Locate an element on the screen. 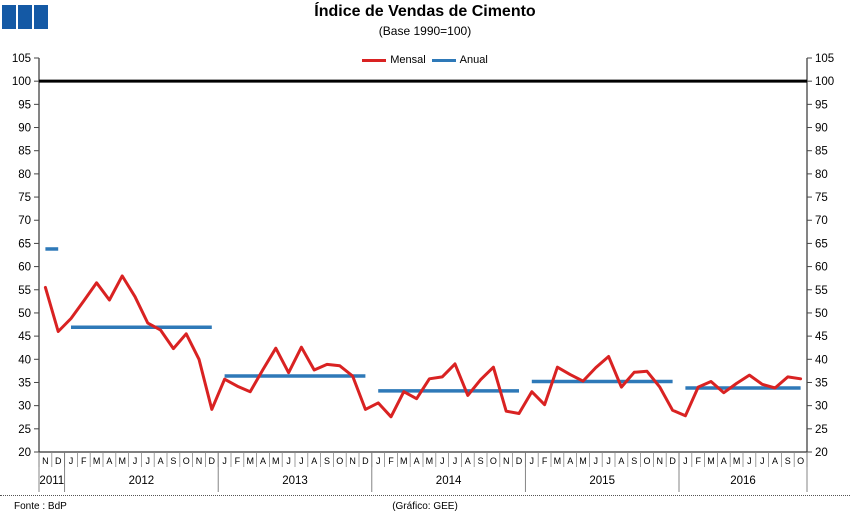 The height and width of the screenshot is (519, 850). y-tick-label: 85 is located at coordinates (821, 152).